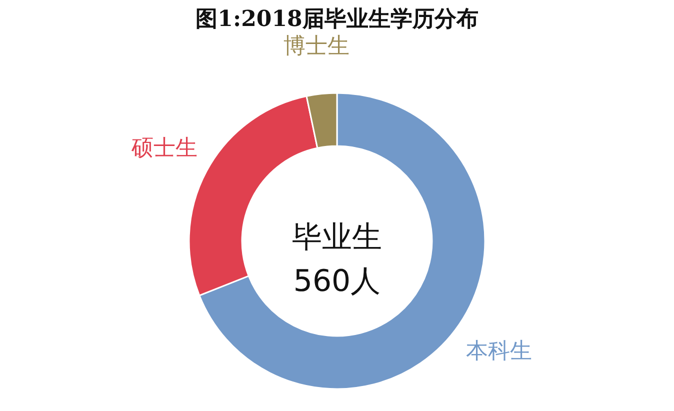  I want to click on slice-label: 本科生, so click(499, 351).